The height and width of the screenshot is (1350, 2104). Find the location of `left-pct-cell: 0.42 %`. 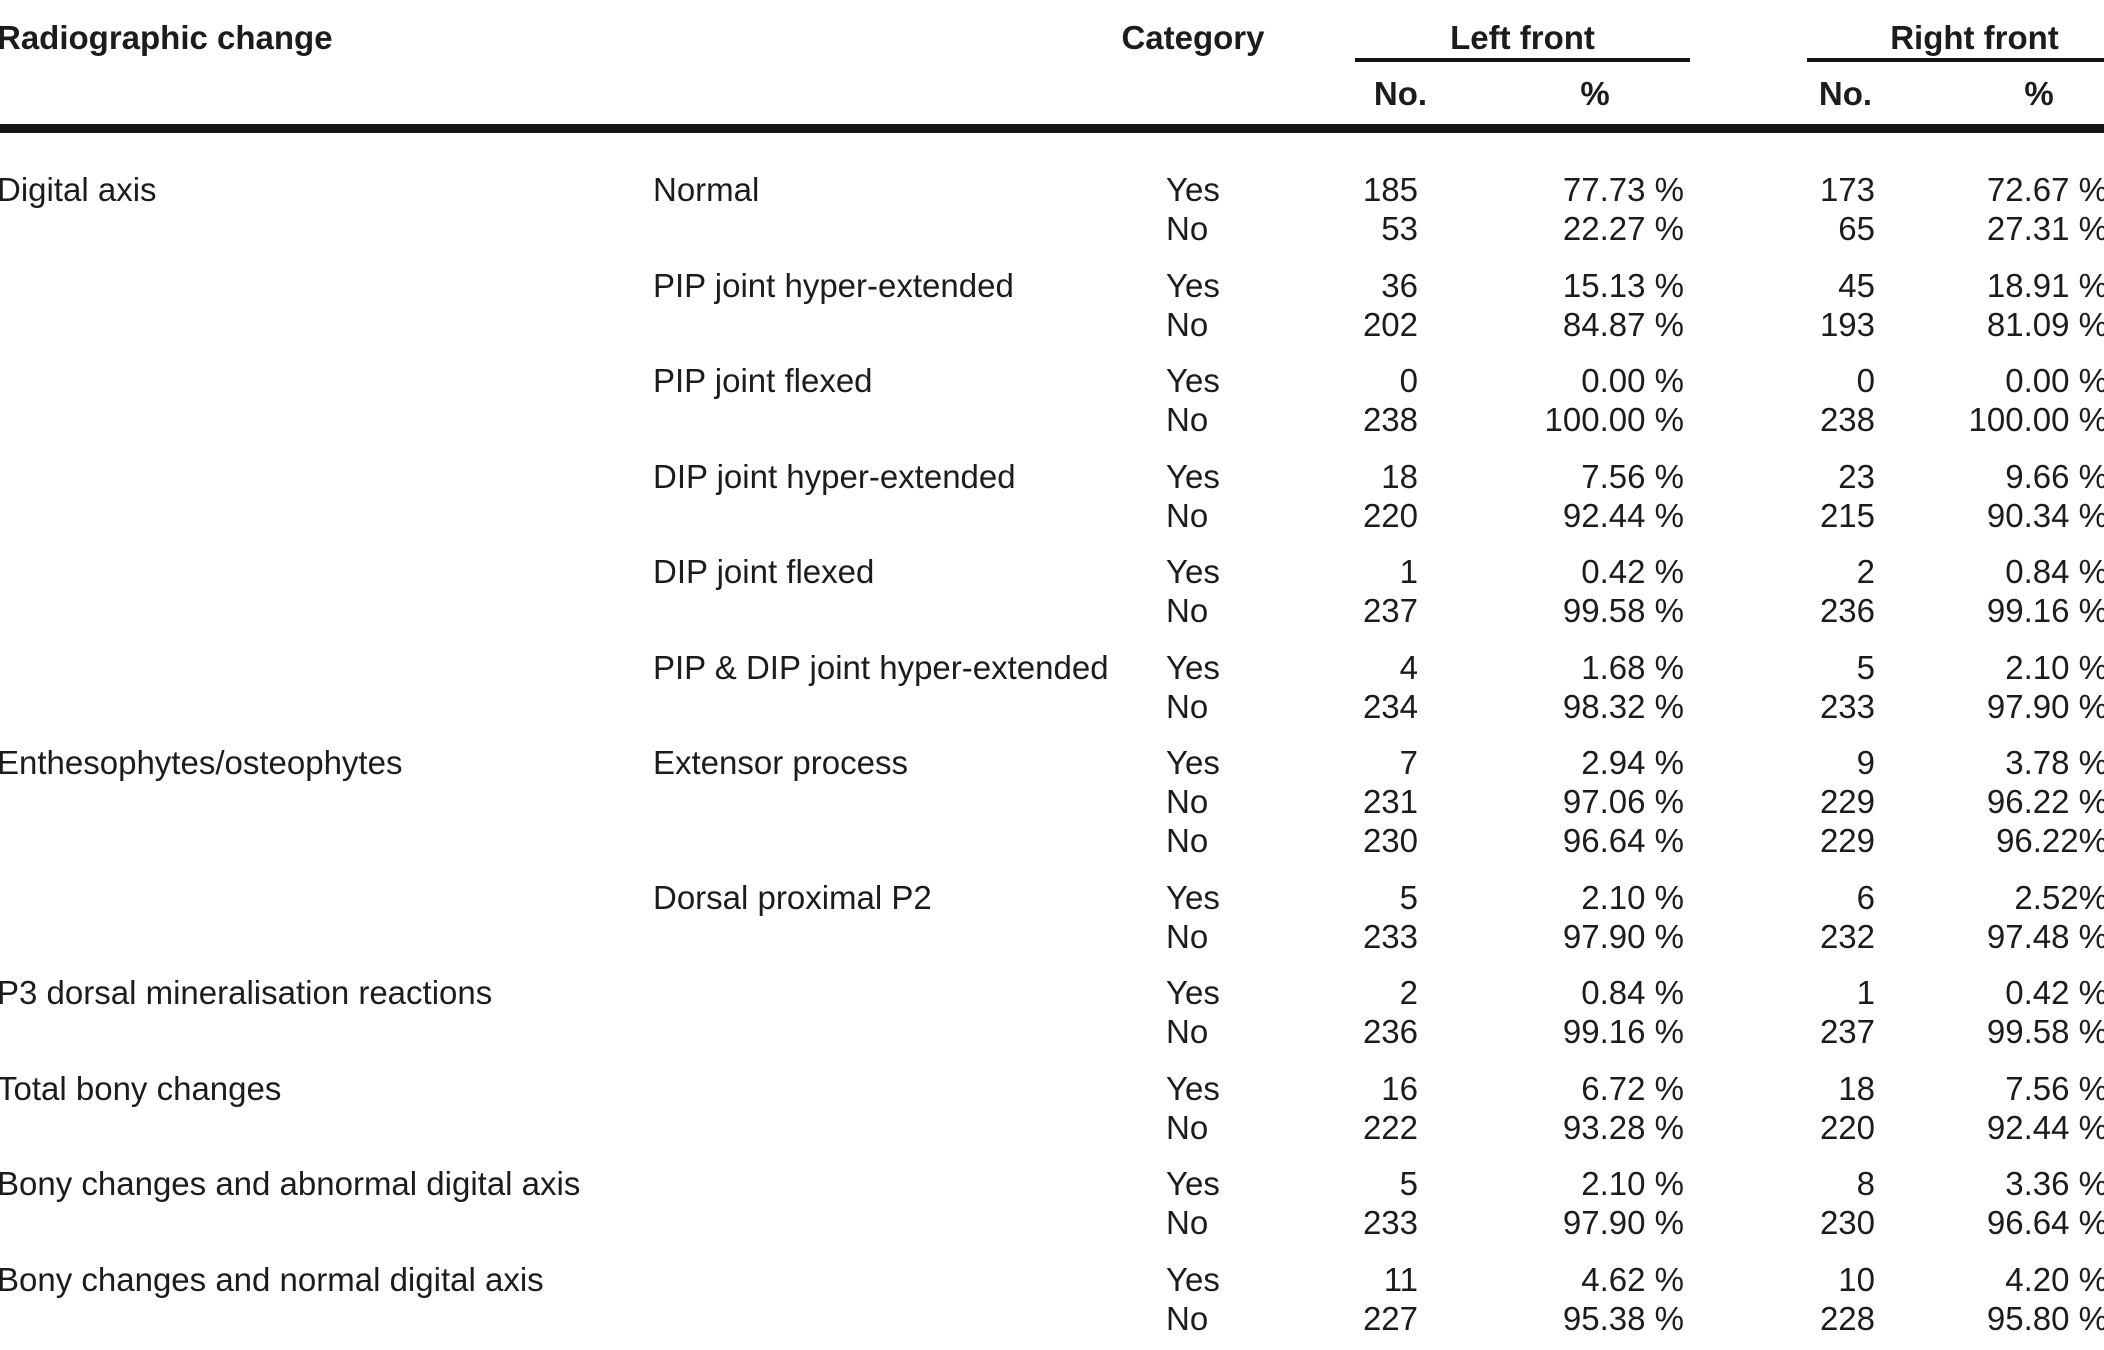

left-pct-cell: 0.42 % is located at coordinates (1632, 571).